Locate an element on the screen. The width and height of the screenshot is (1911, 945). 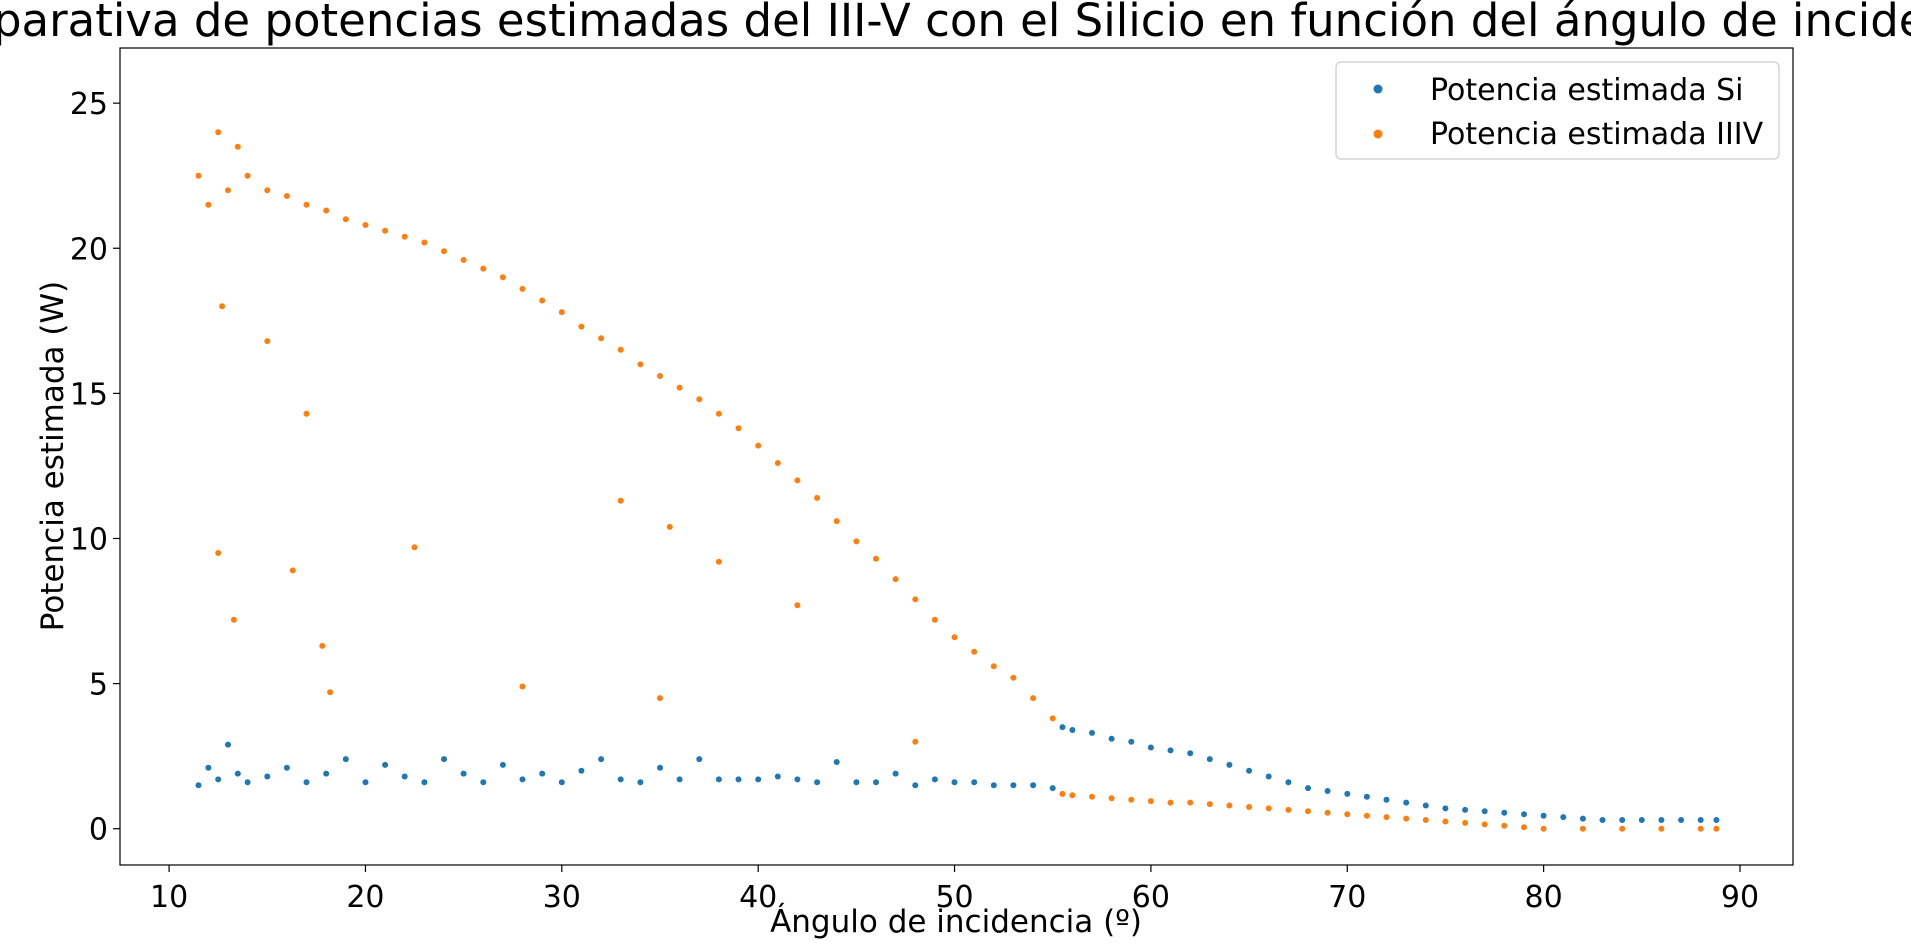
series-si is located at coordinates (957, 773).